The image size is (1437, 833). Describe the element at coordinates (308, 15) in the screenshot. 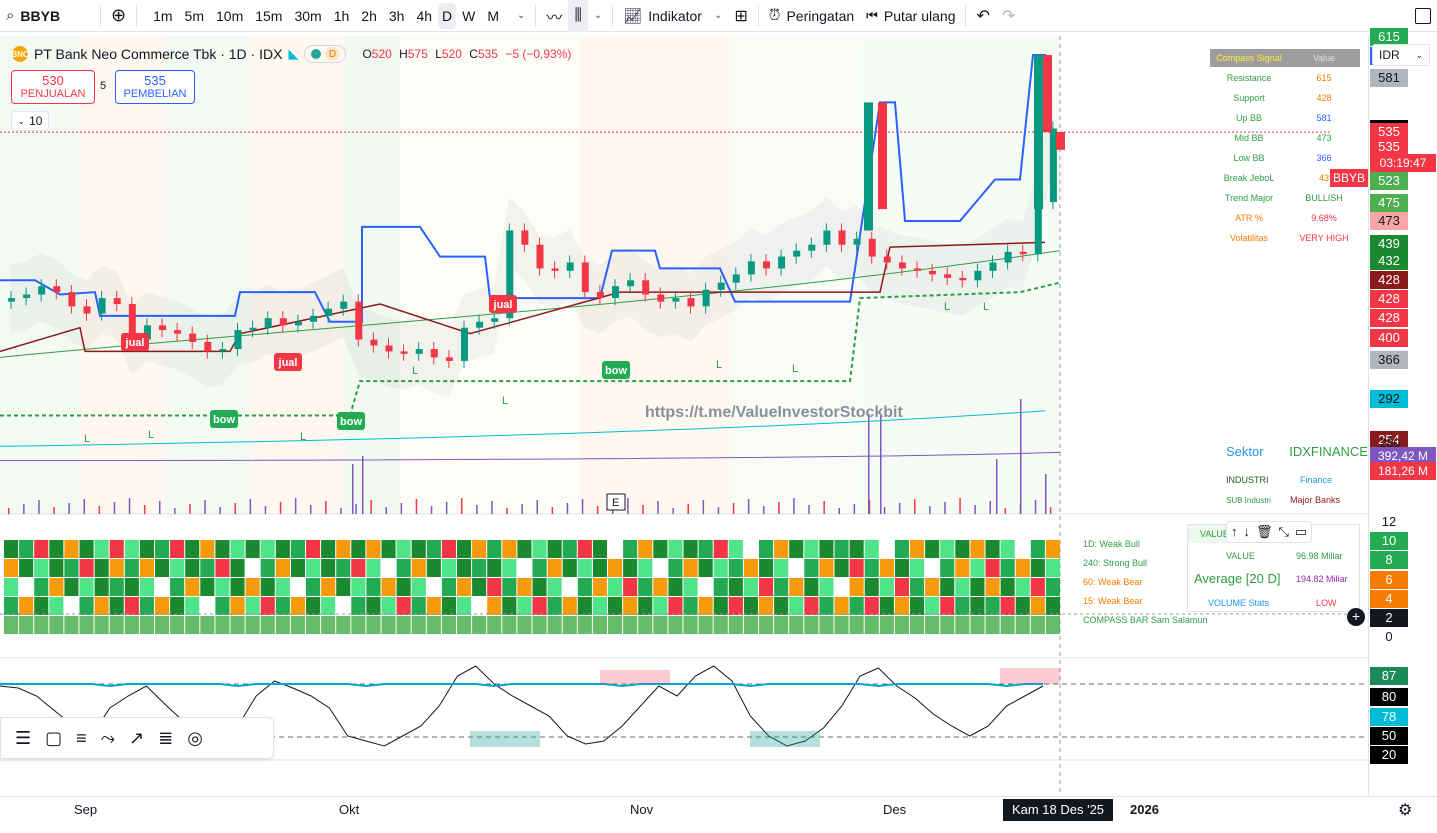

I see `interval-30m: 30m` at that location.